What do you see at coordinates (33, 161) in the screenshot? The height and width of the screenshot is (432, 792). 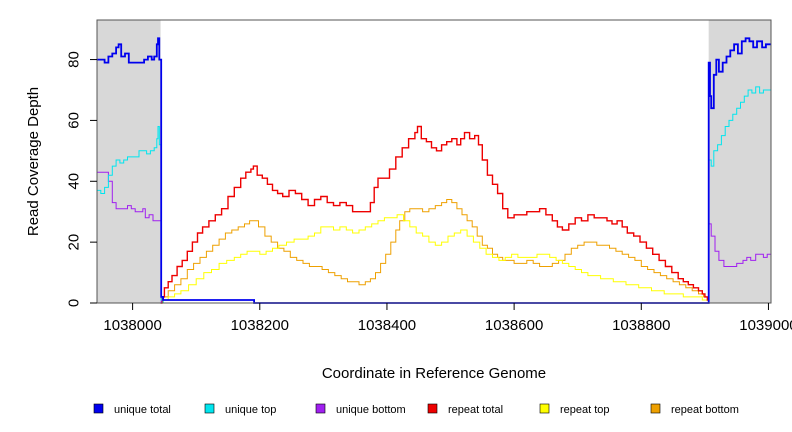 I see `y-axis-title: Read Coverage Depth` at bounding box center [33, 161].